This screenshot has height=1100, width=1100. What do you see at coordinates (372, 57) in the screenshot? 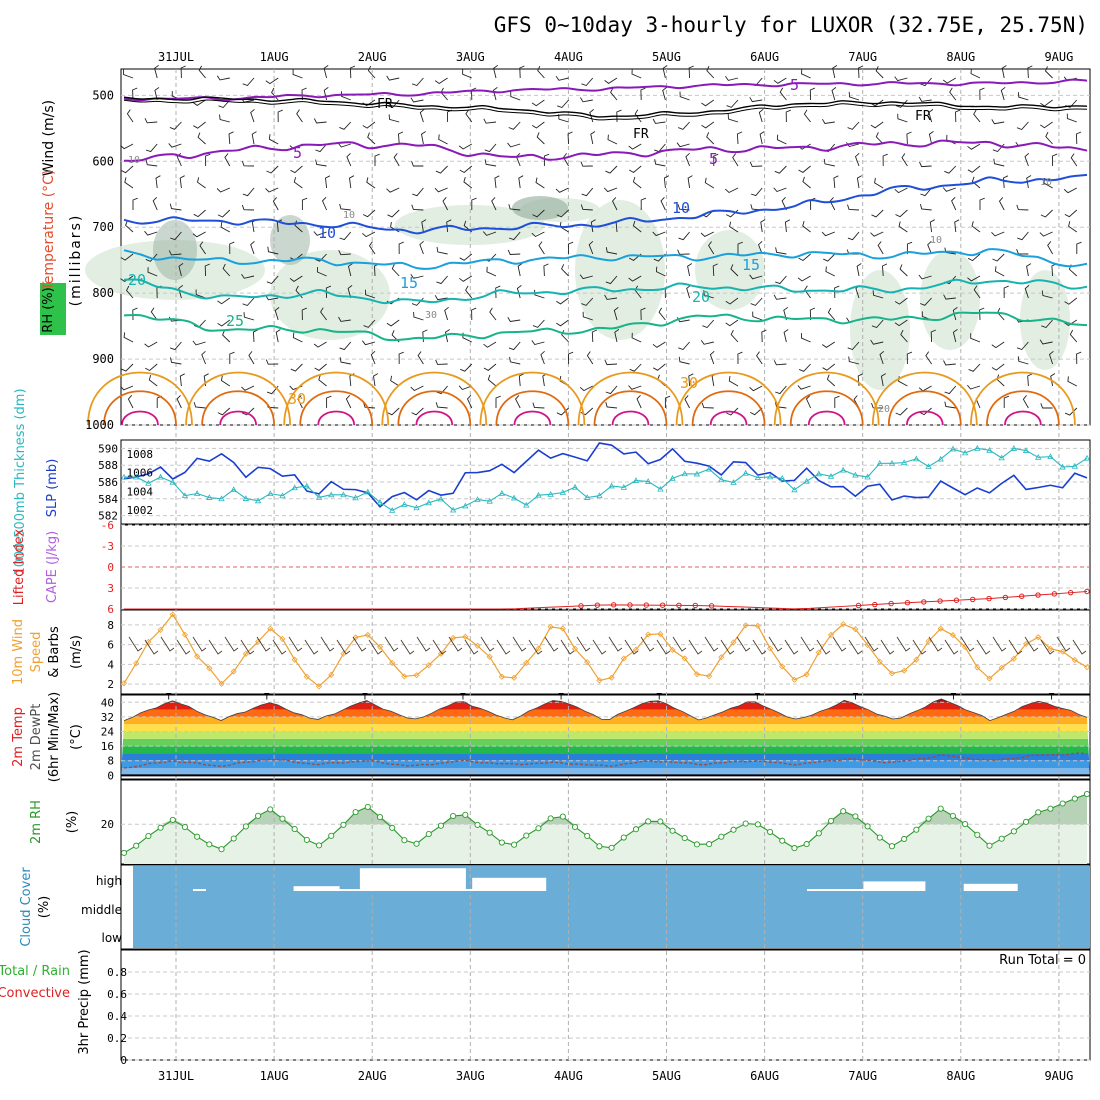
I see `date-label-top: 2AUG` at bounding box center [372, 57].